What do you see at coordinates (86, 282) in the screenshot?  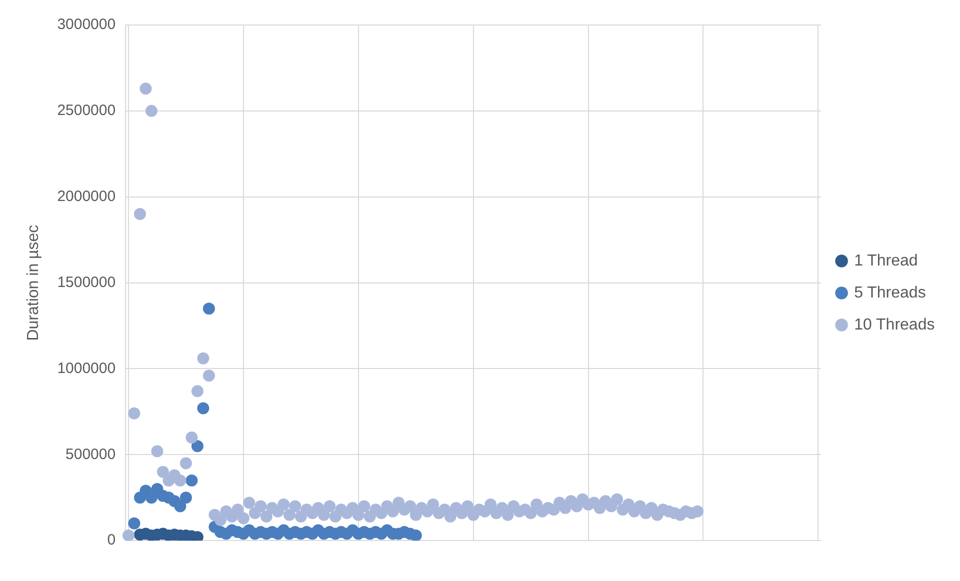 I see `y-tick-label: 1500000` at bounding box center [86, 282].